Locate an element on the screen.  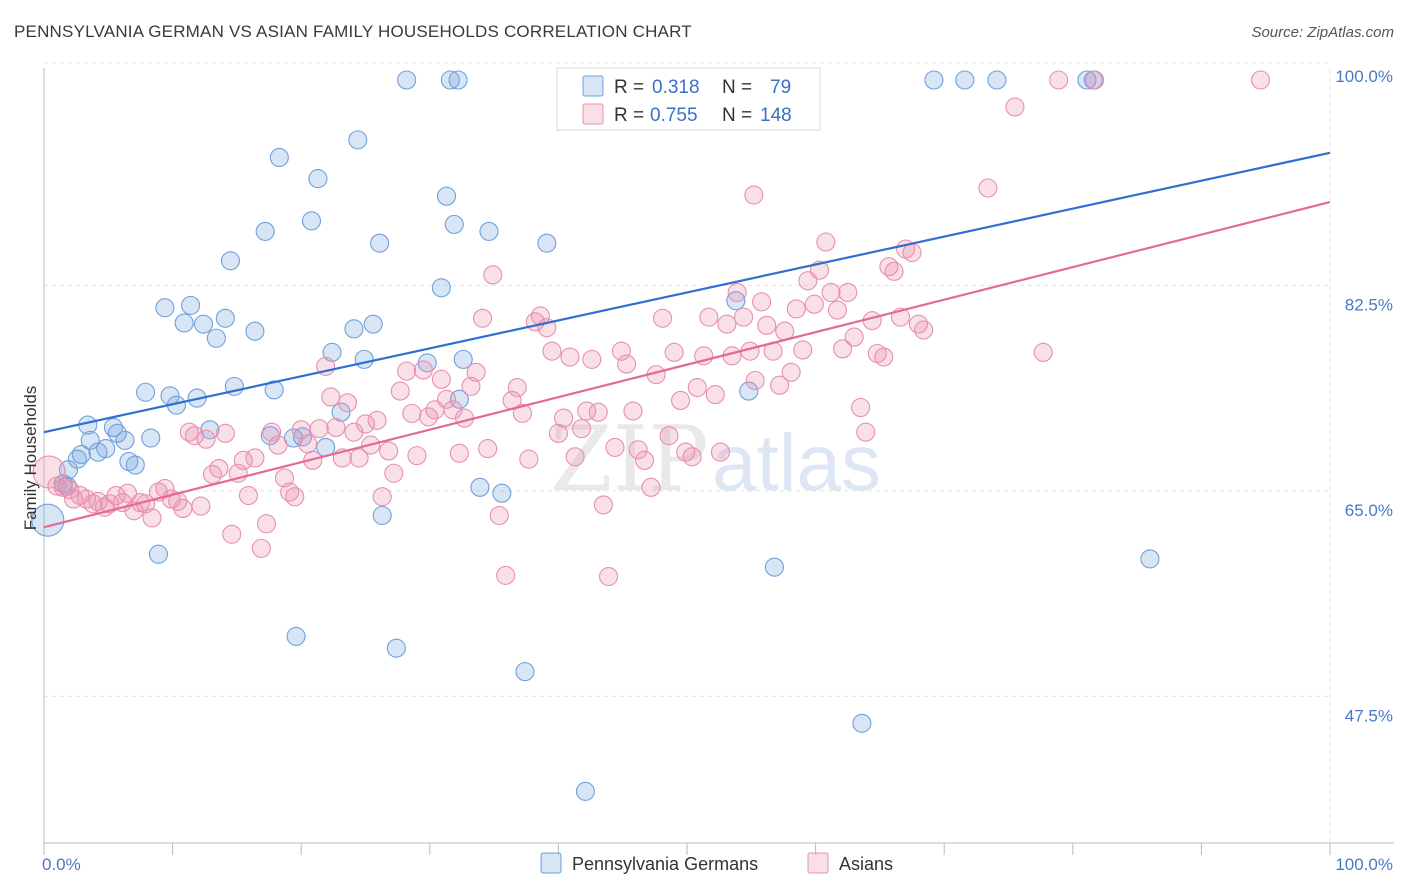
bottom-legend-swatch-blue is located at coordinates (551, 863).